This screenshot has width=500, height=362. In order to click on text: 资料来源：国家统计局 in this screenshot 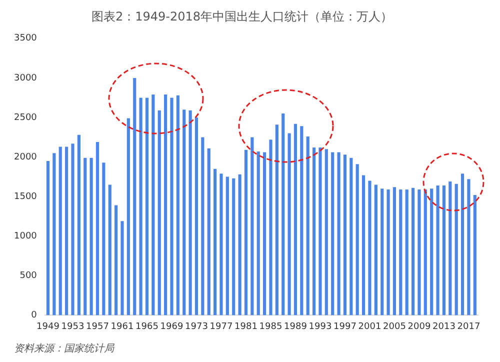, I will do `click(64, 348)`.